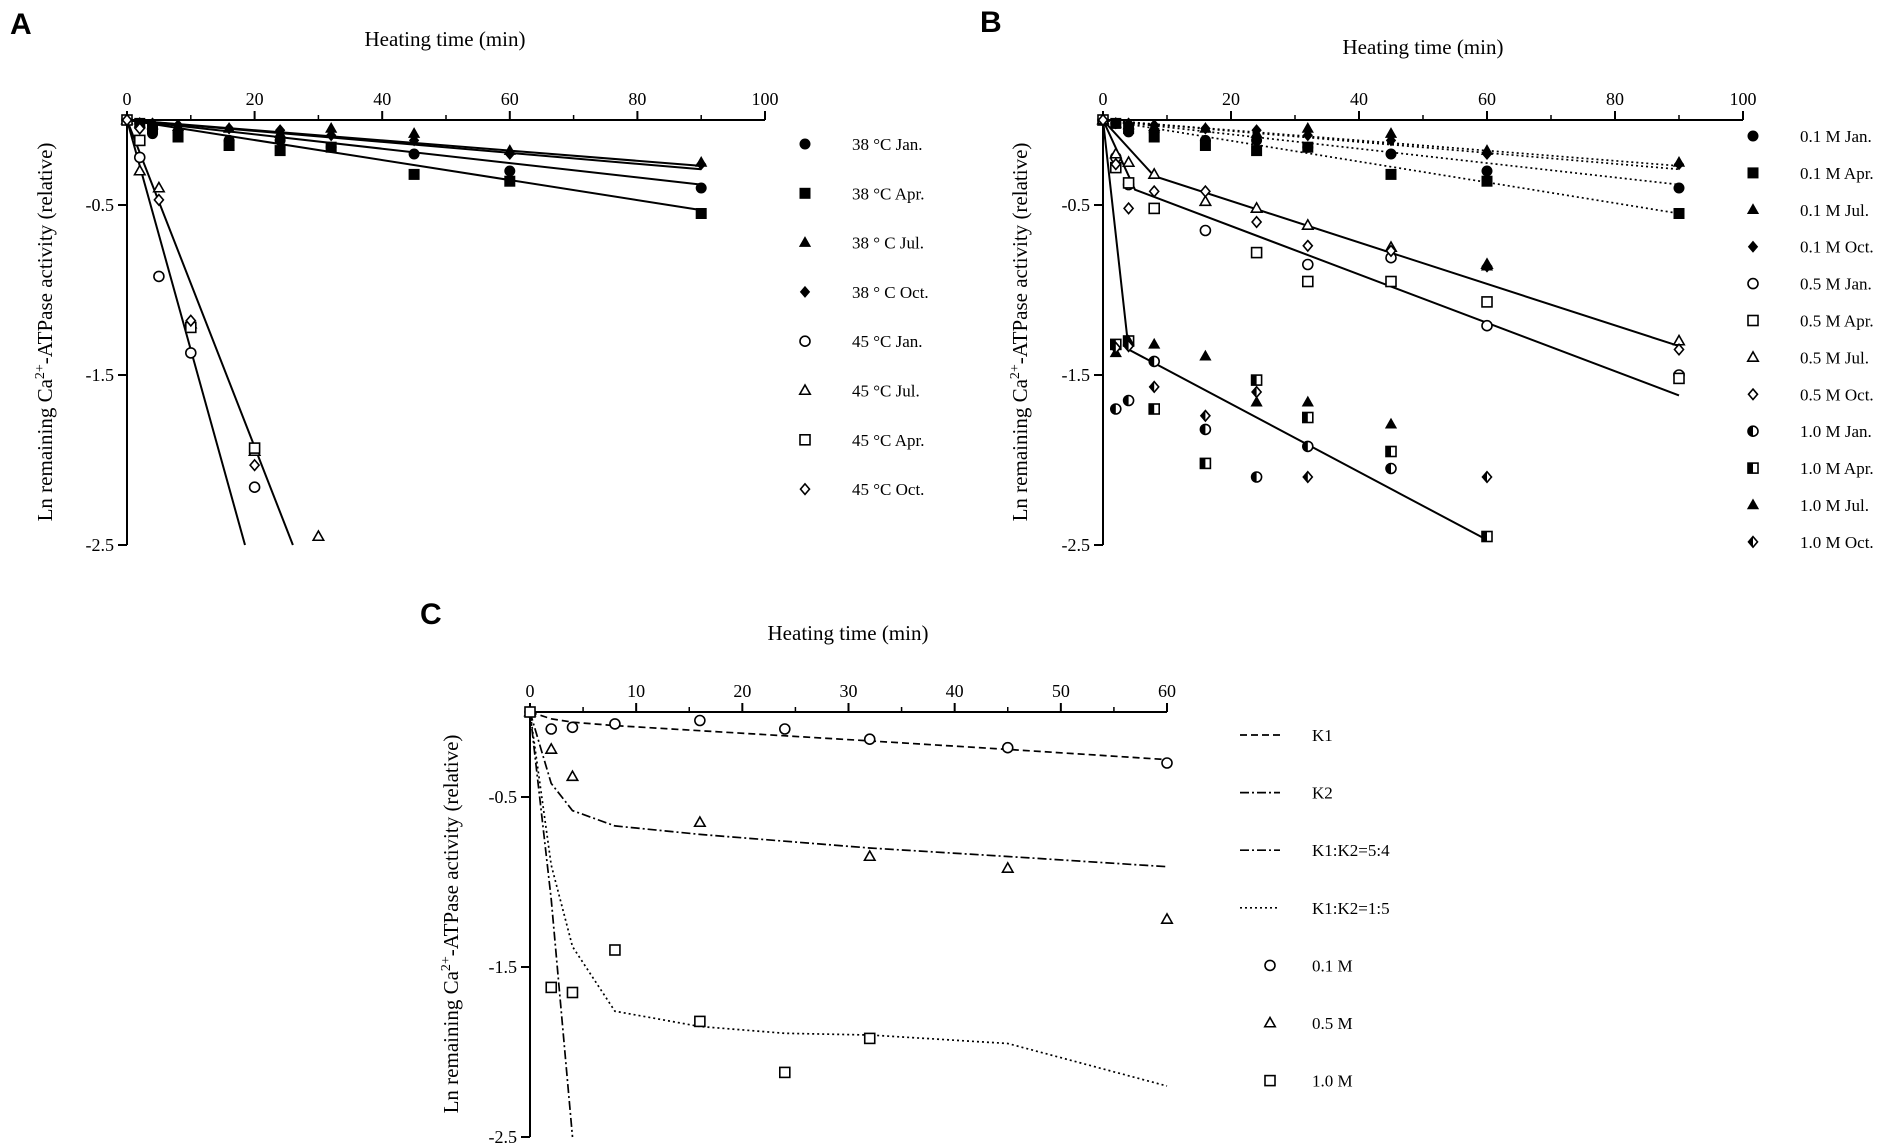 The height and width of the screenshot is (1147, 1901). What do you see at coordinates (451, 846) in the screenshot?
I see `y-axis-title-part: -ATPase activity (relative)` at bounding box center [451, 846].